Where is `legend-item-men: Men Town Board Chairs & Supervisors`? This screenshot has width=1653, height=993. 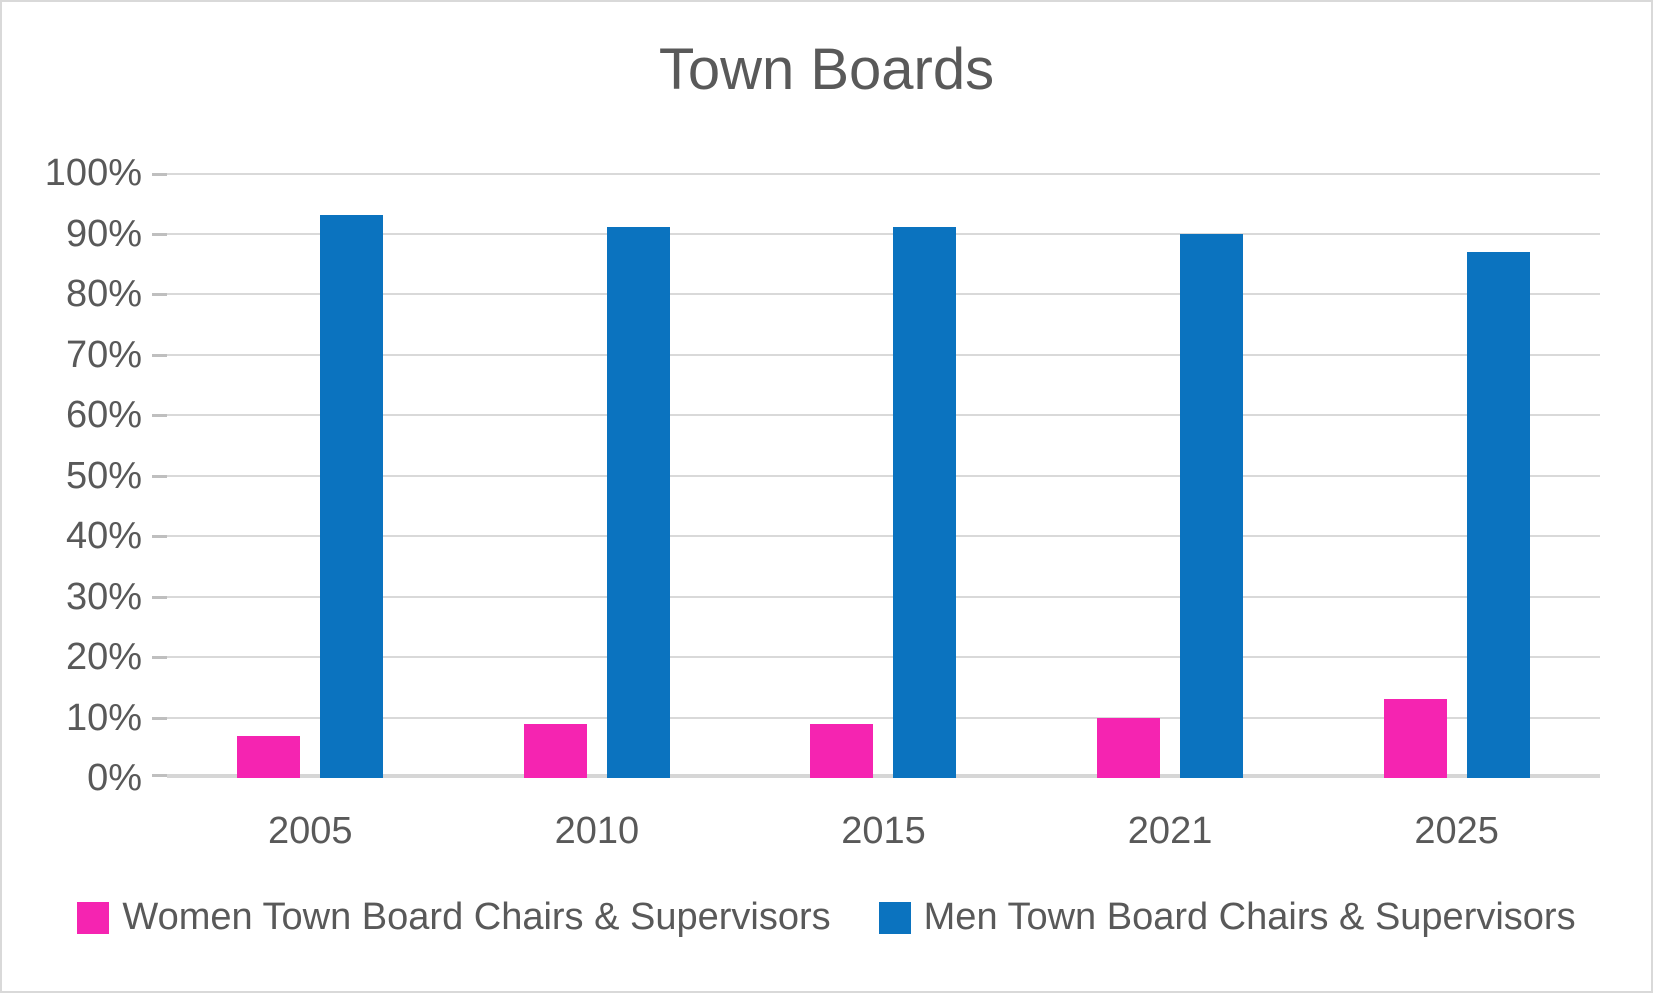 legend-item-men: Men Town Board Chairs & Supervisors is located at coordinates (1227, 917).